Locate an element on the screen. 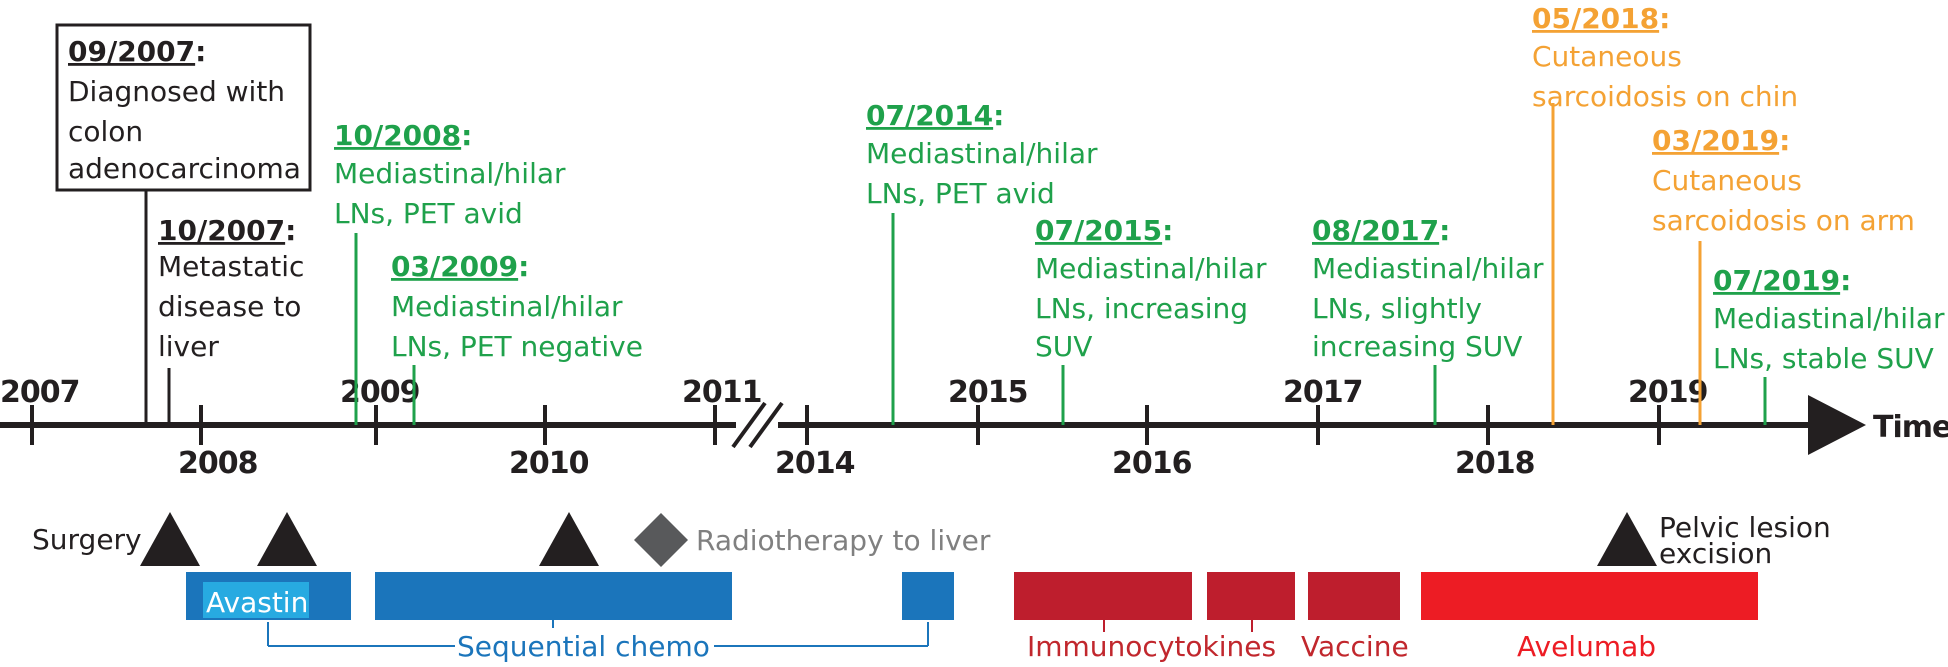 This screenshot has height=667, width=1948. year-label-2017: 2017 is located at coordinates (1323, 392).